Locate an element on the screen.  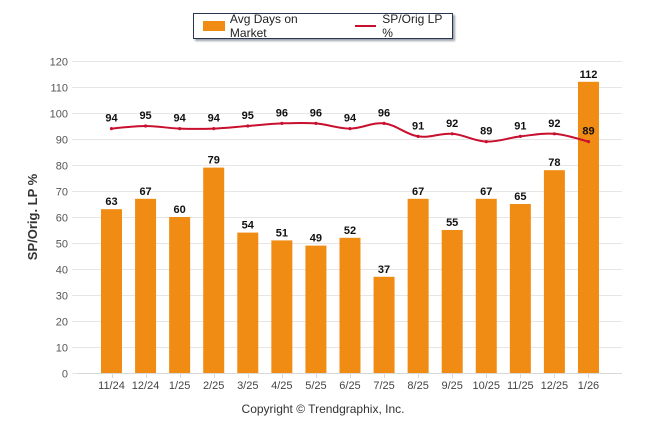
y-tick-label: 100 is located at coordinates (59, 115).